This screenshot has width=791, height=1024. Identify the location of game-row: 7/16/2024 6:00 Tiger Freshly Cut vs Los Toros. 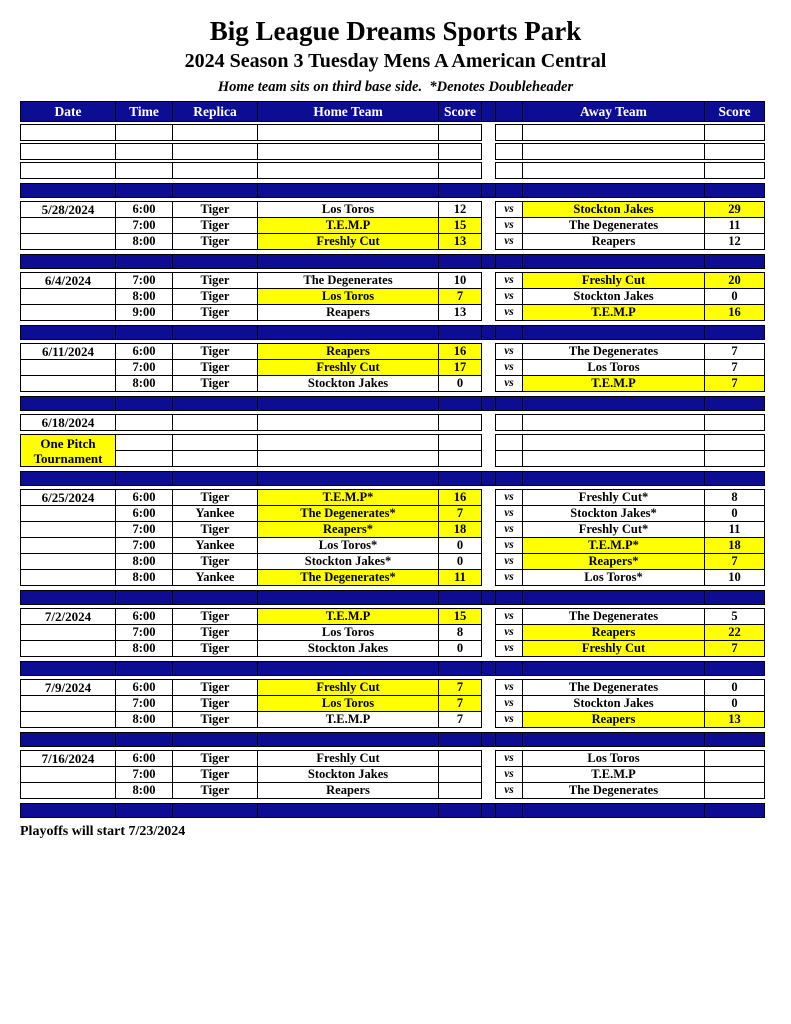
(396, 758).